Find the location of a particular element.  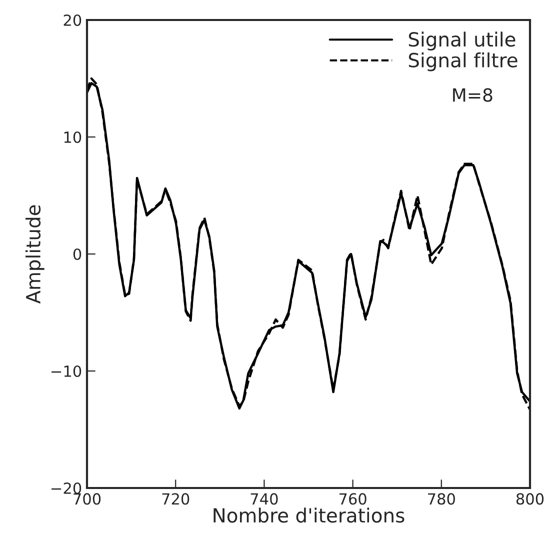

x-tick-label: 700 is located at coordinates (87, 499).